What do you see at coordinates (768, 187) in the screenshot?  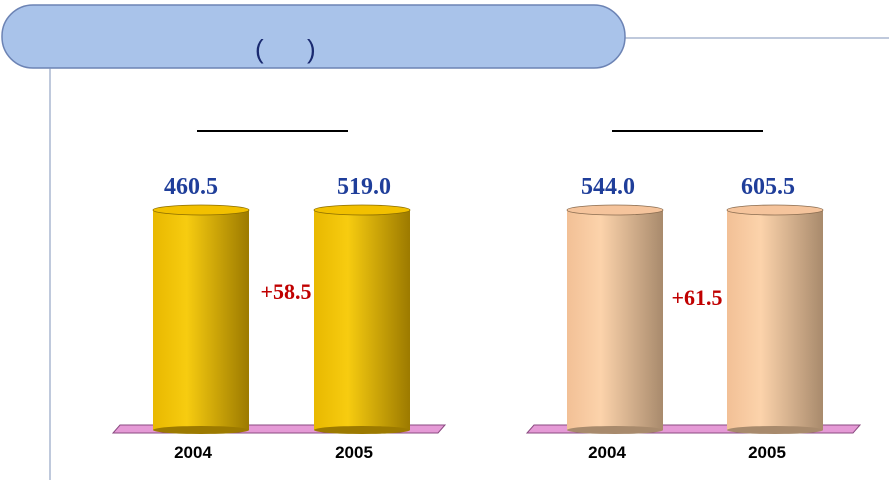 I see `value-label: 605.5` at bounding box center [768, 187].